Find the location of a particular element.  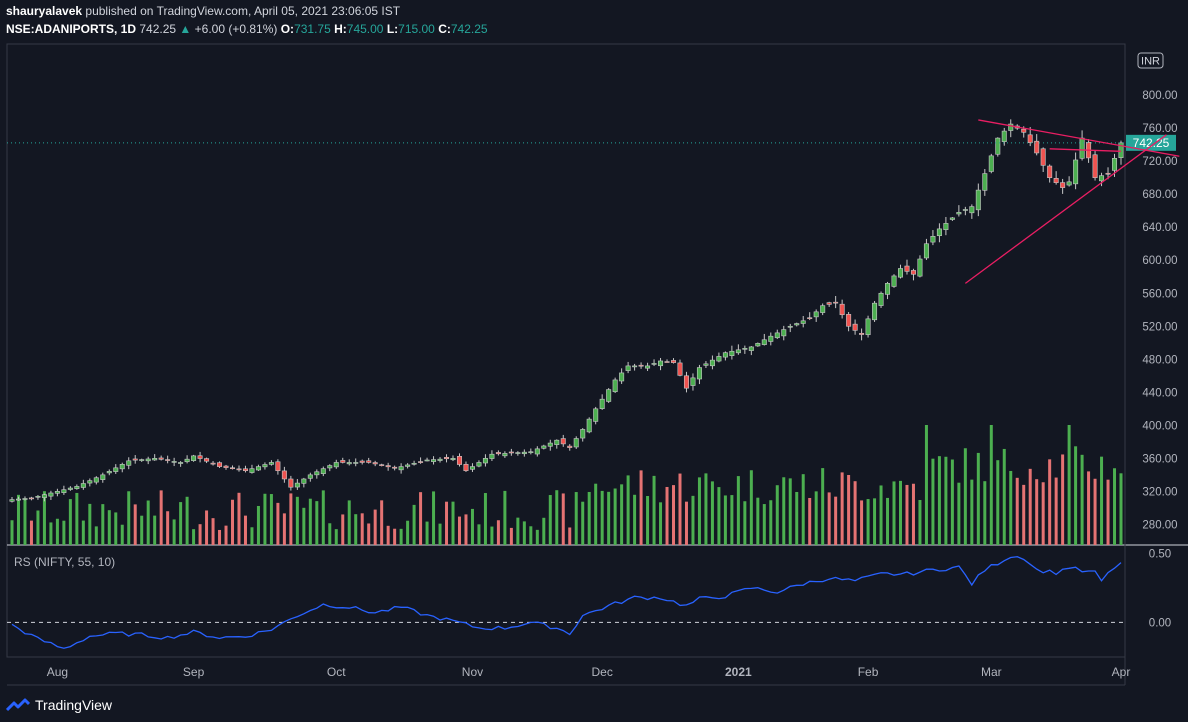

close-value: 742.25 is located at coordinates (469, 29).